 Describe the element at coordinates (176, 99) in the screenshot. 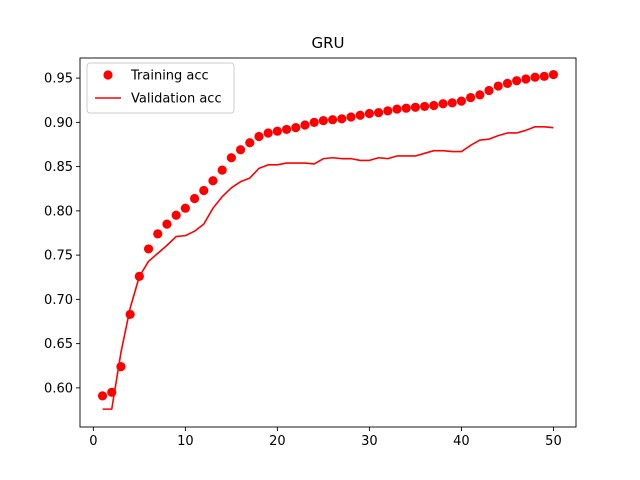

I see `legend-label: Validation acc` at that location.